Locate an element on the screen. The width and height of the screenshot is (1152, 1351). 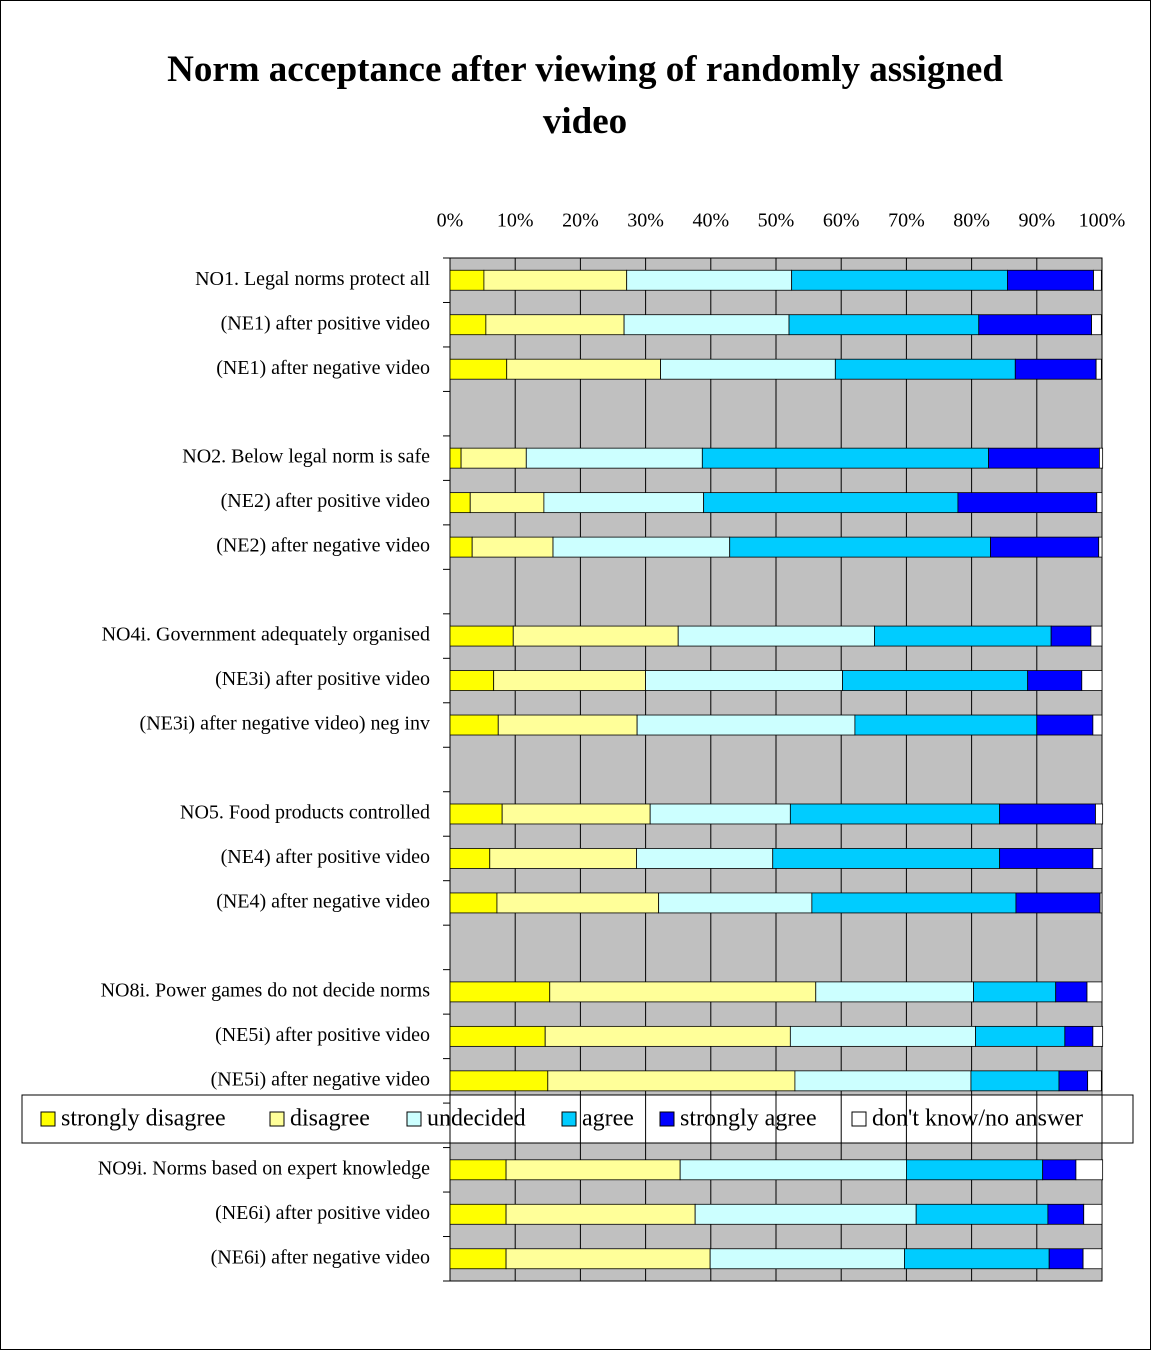
legend-label: undecided is located at coordinates (476, 1119).